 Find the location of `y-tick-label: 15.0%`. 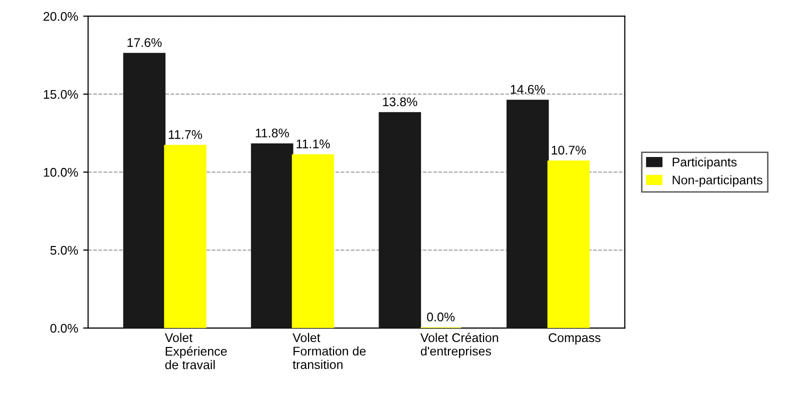

y-tick-label: 15.0% is located at coordinates (61, 94).